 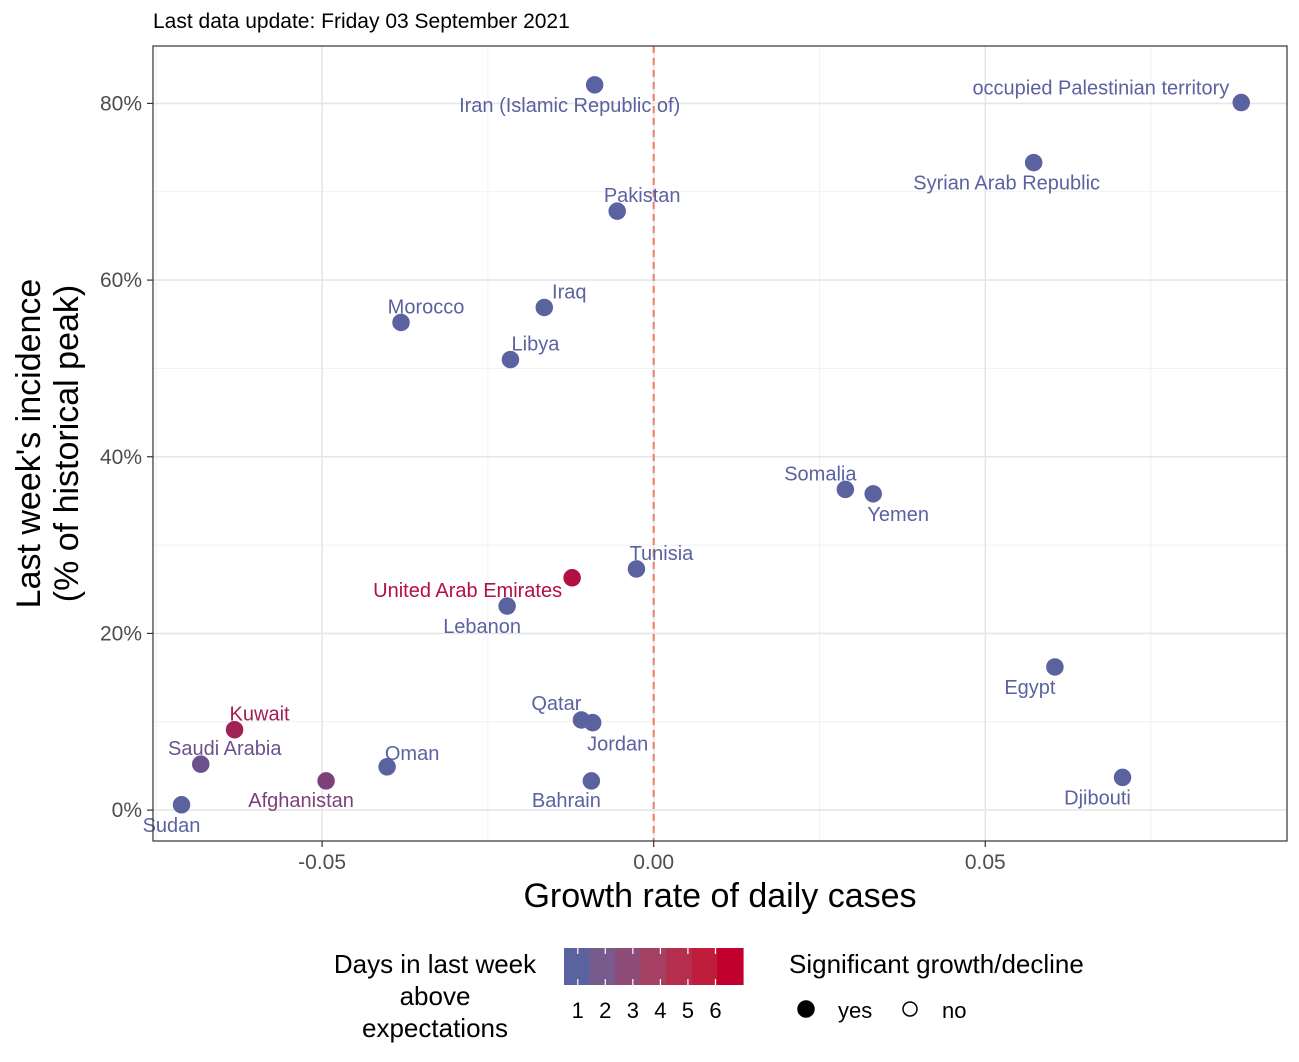 I want to click on colorbar-tick-label: 1, so click(x=578, y=1010).